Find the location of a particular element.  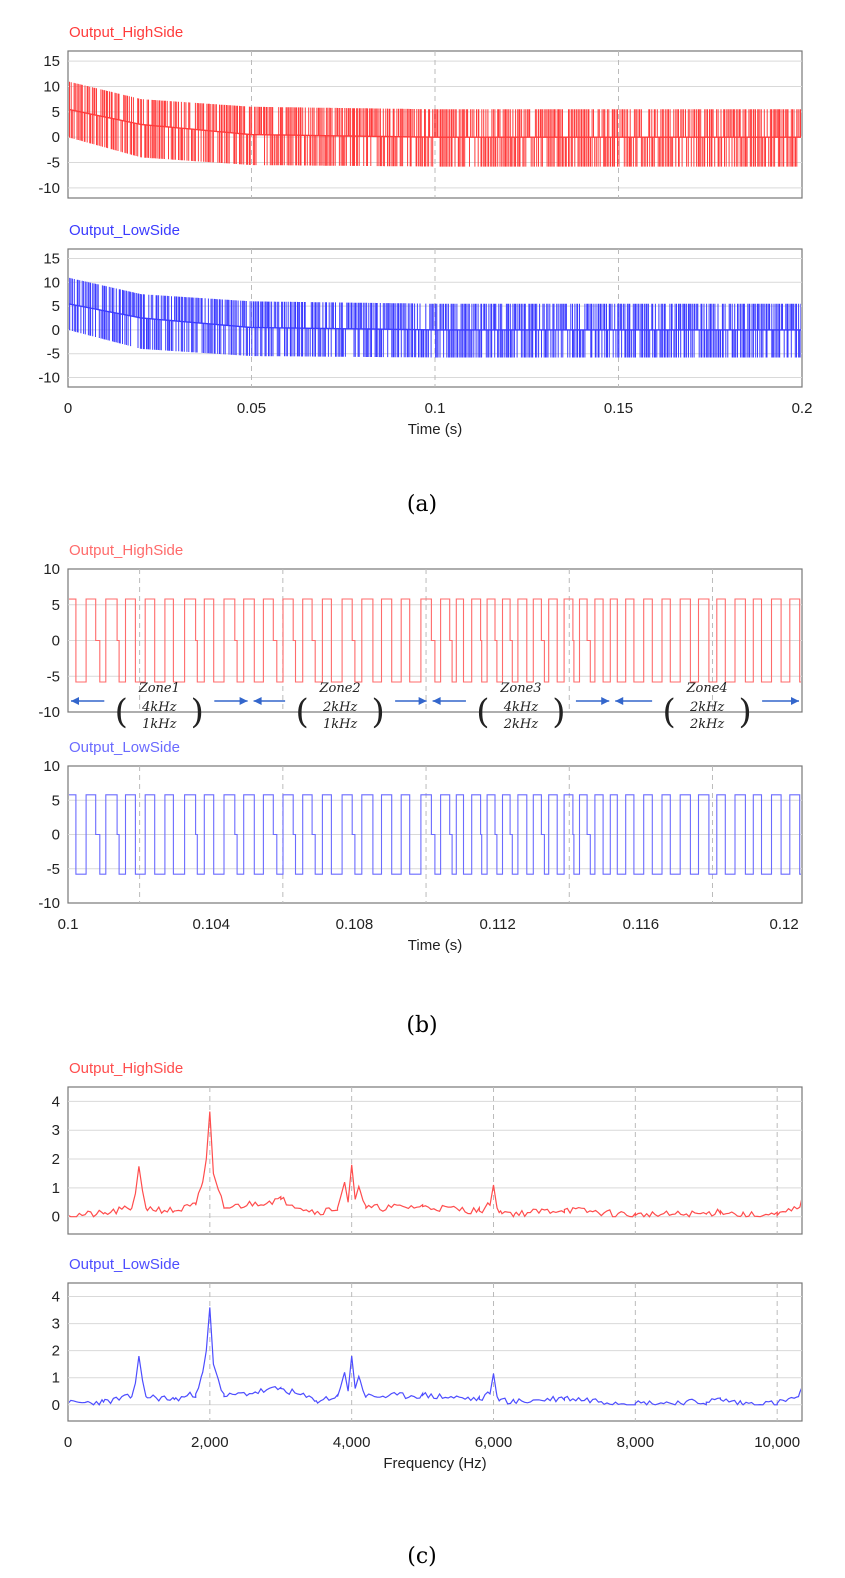

caption: (b) is located at coordinates (421, 1025).